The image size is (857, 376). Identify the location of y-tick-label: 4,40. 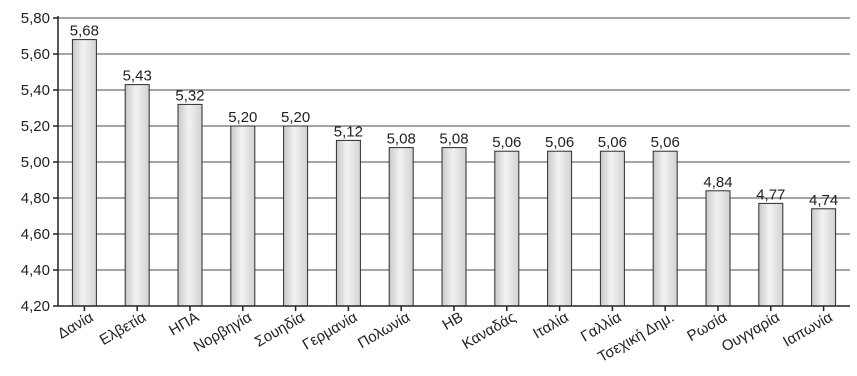
(35, 270).